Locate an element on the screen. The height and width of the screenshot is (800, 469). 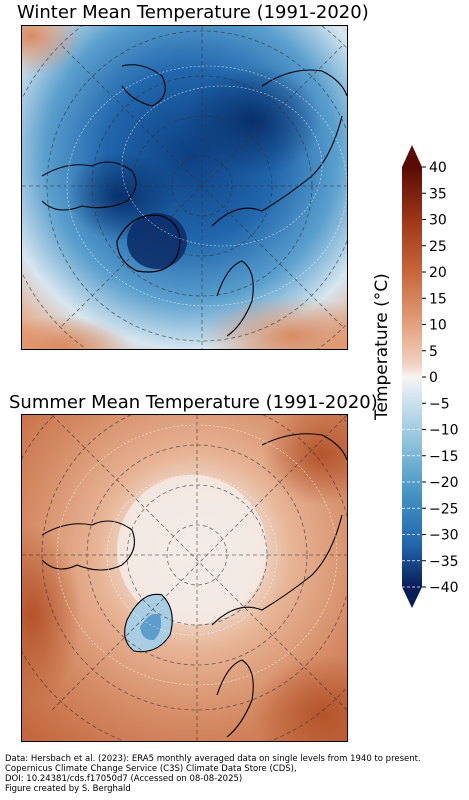
colorbar-tick-label: −5 is located at coordinates (439, 404).